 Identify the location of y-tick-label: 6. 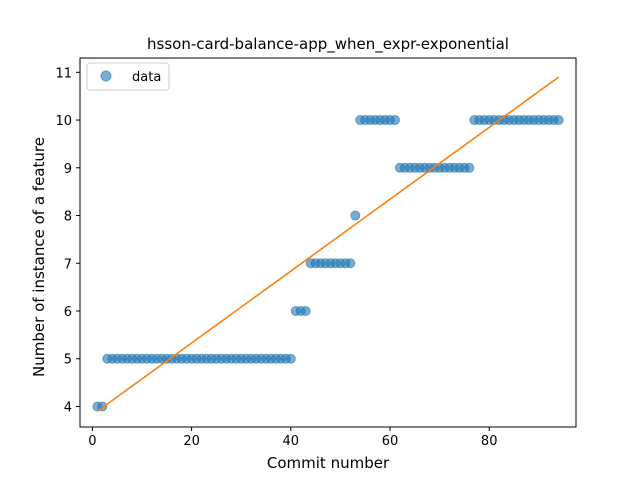
(68, 312).